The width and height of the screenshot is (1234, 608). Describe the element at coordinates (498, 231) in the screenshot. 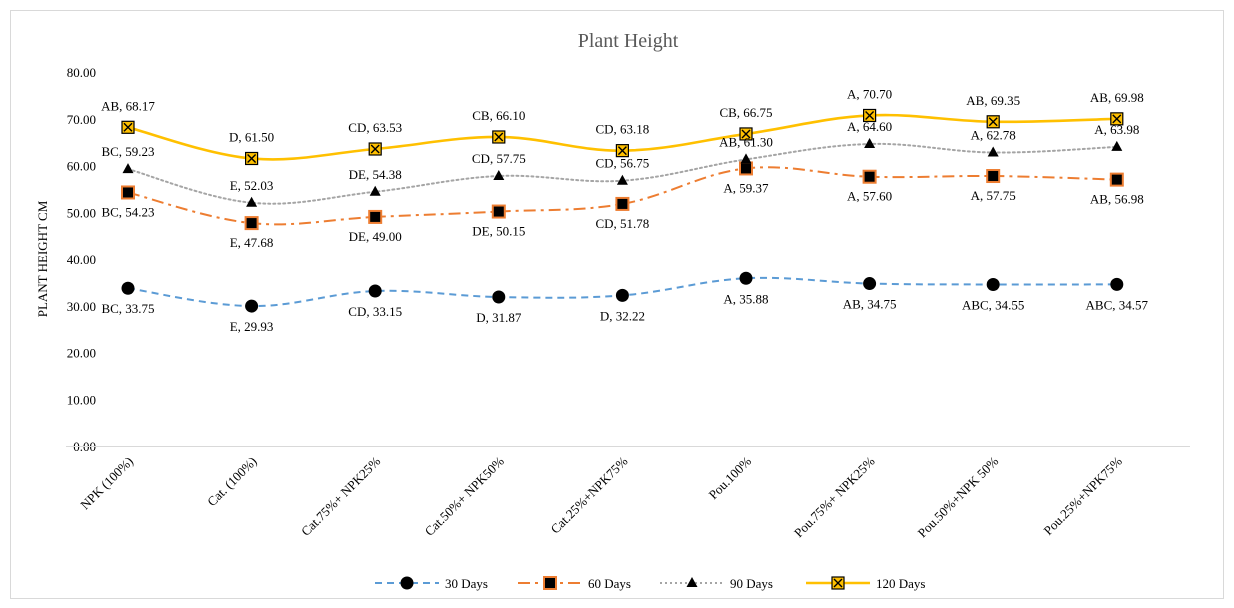

I see `series-60-days-data-label: DE, 50.15` at that location.